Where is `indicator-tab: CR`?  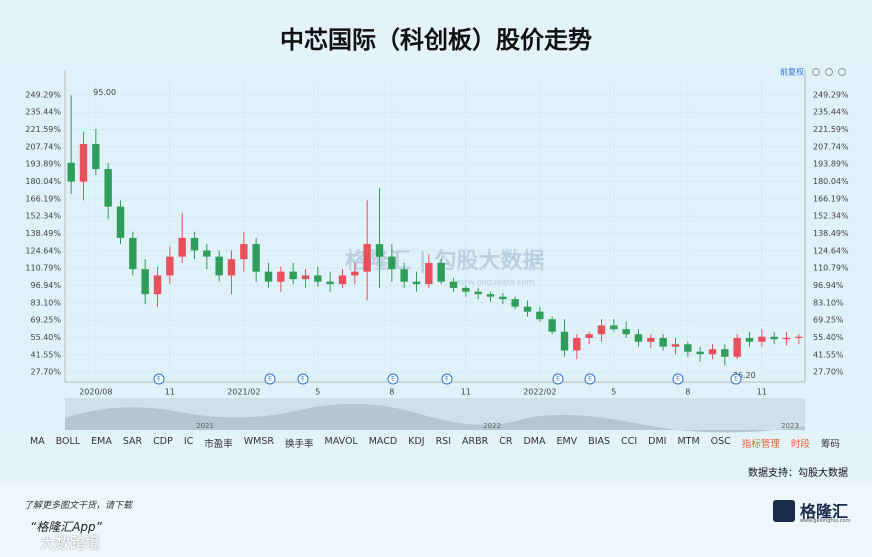
indicator-tab: CR is located at coordinates (506, 441).